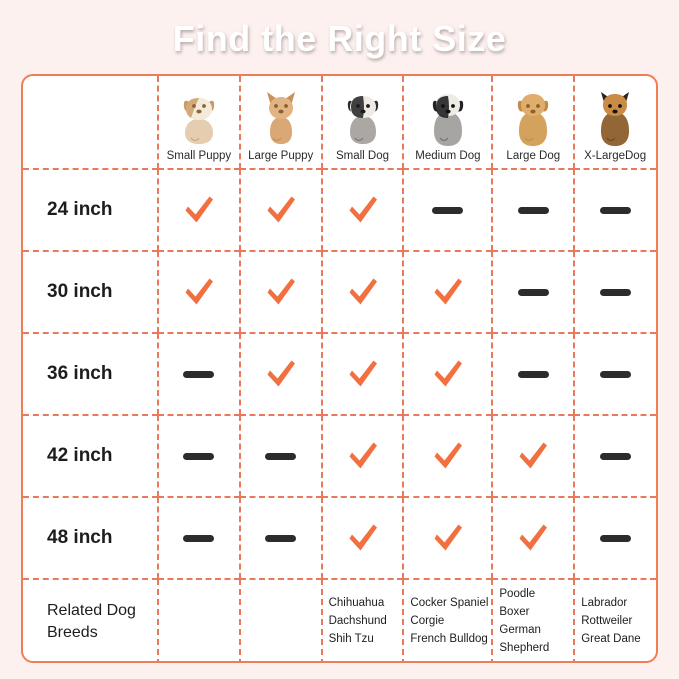 This screenshot has width=679, height=679. I want to click on cell-48-inch-col1, so click(198, 537).